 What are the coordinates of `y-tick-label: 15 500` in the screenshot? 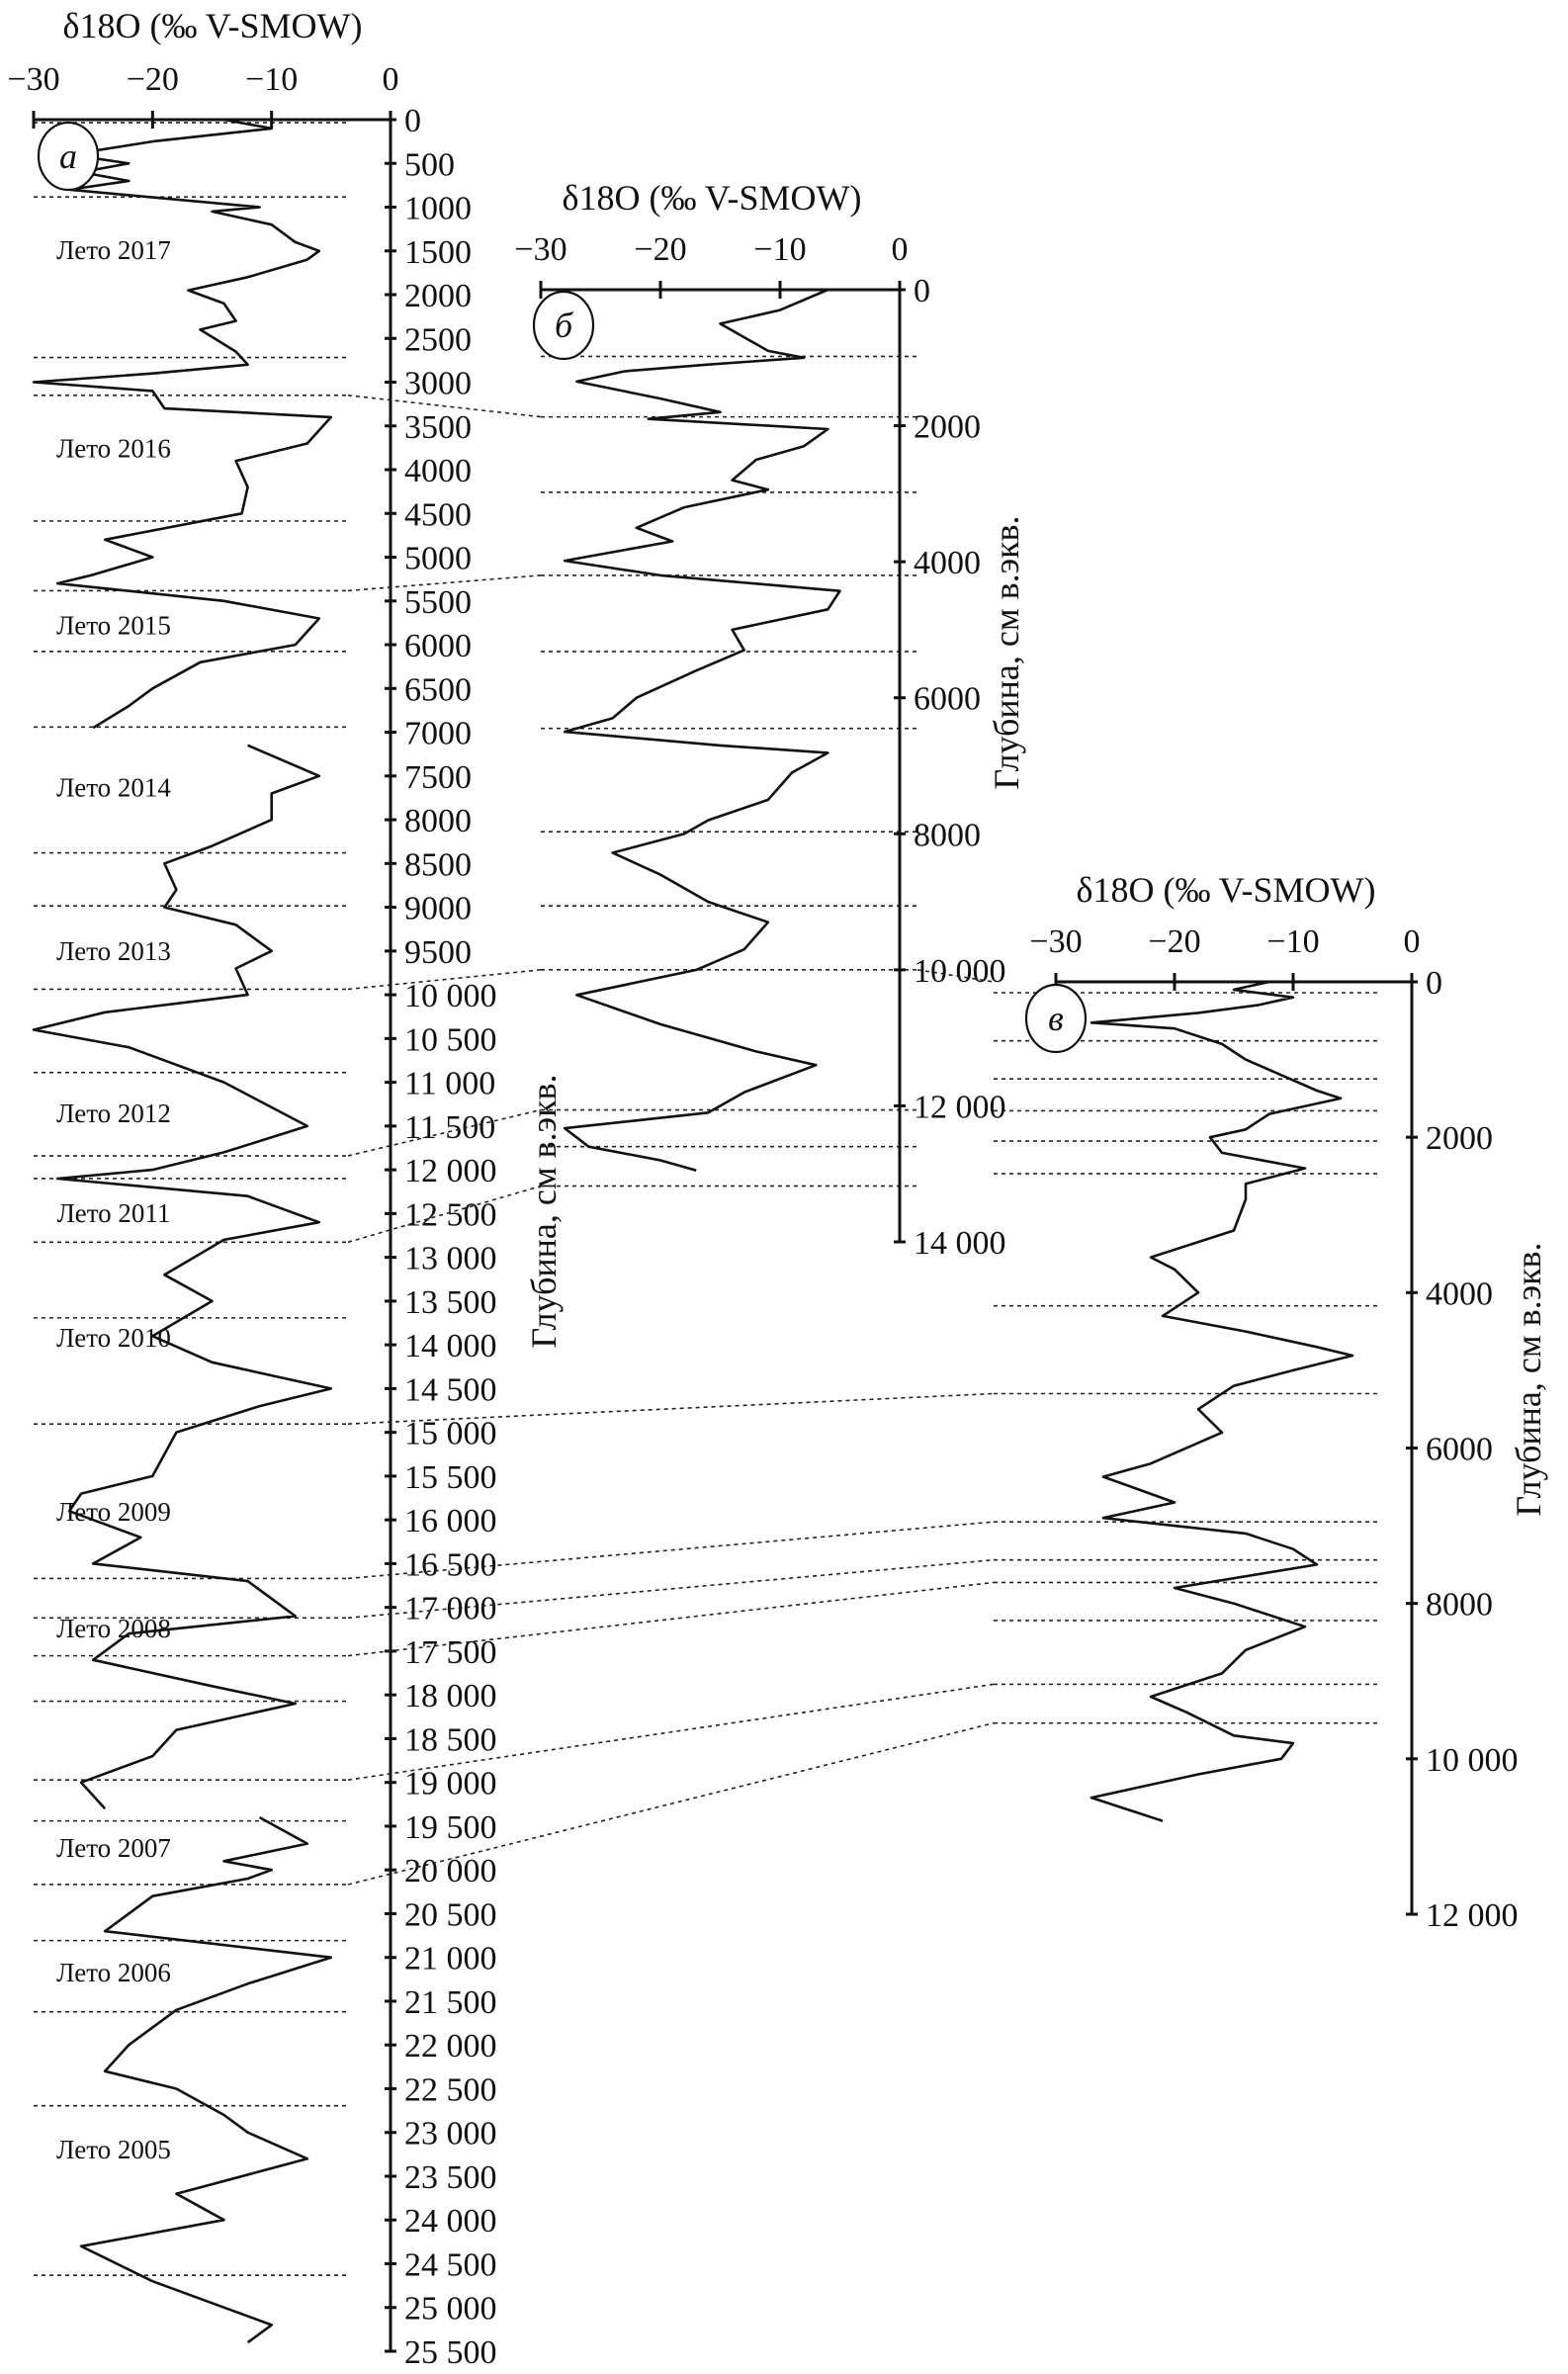 It's located at (450, 1477).